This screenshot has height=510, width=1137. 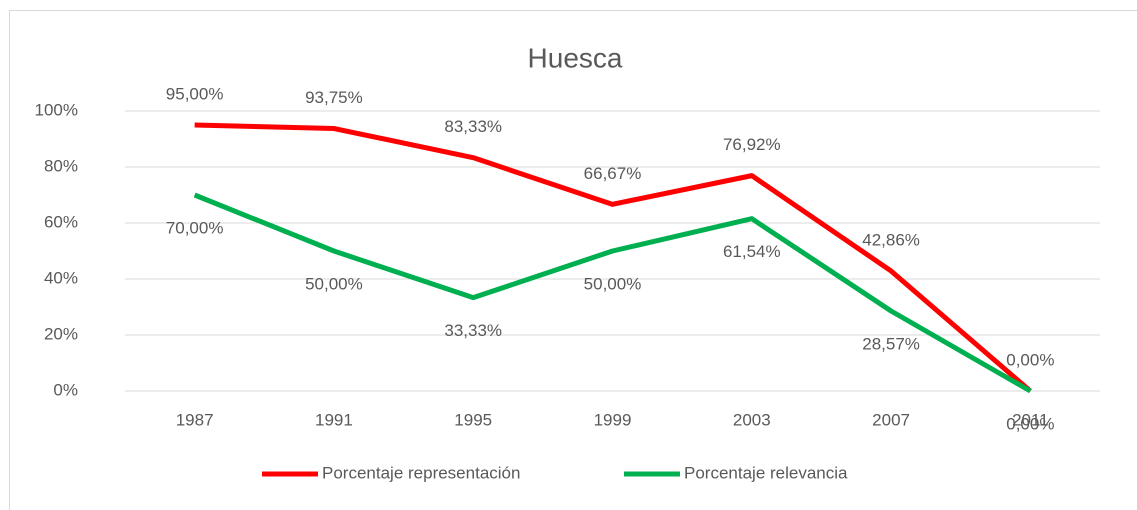 I want to click on data-label: 61,54%, so click(x=752, y=251).